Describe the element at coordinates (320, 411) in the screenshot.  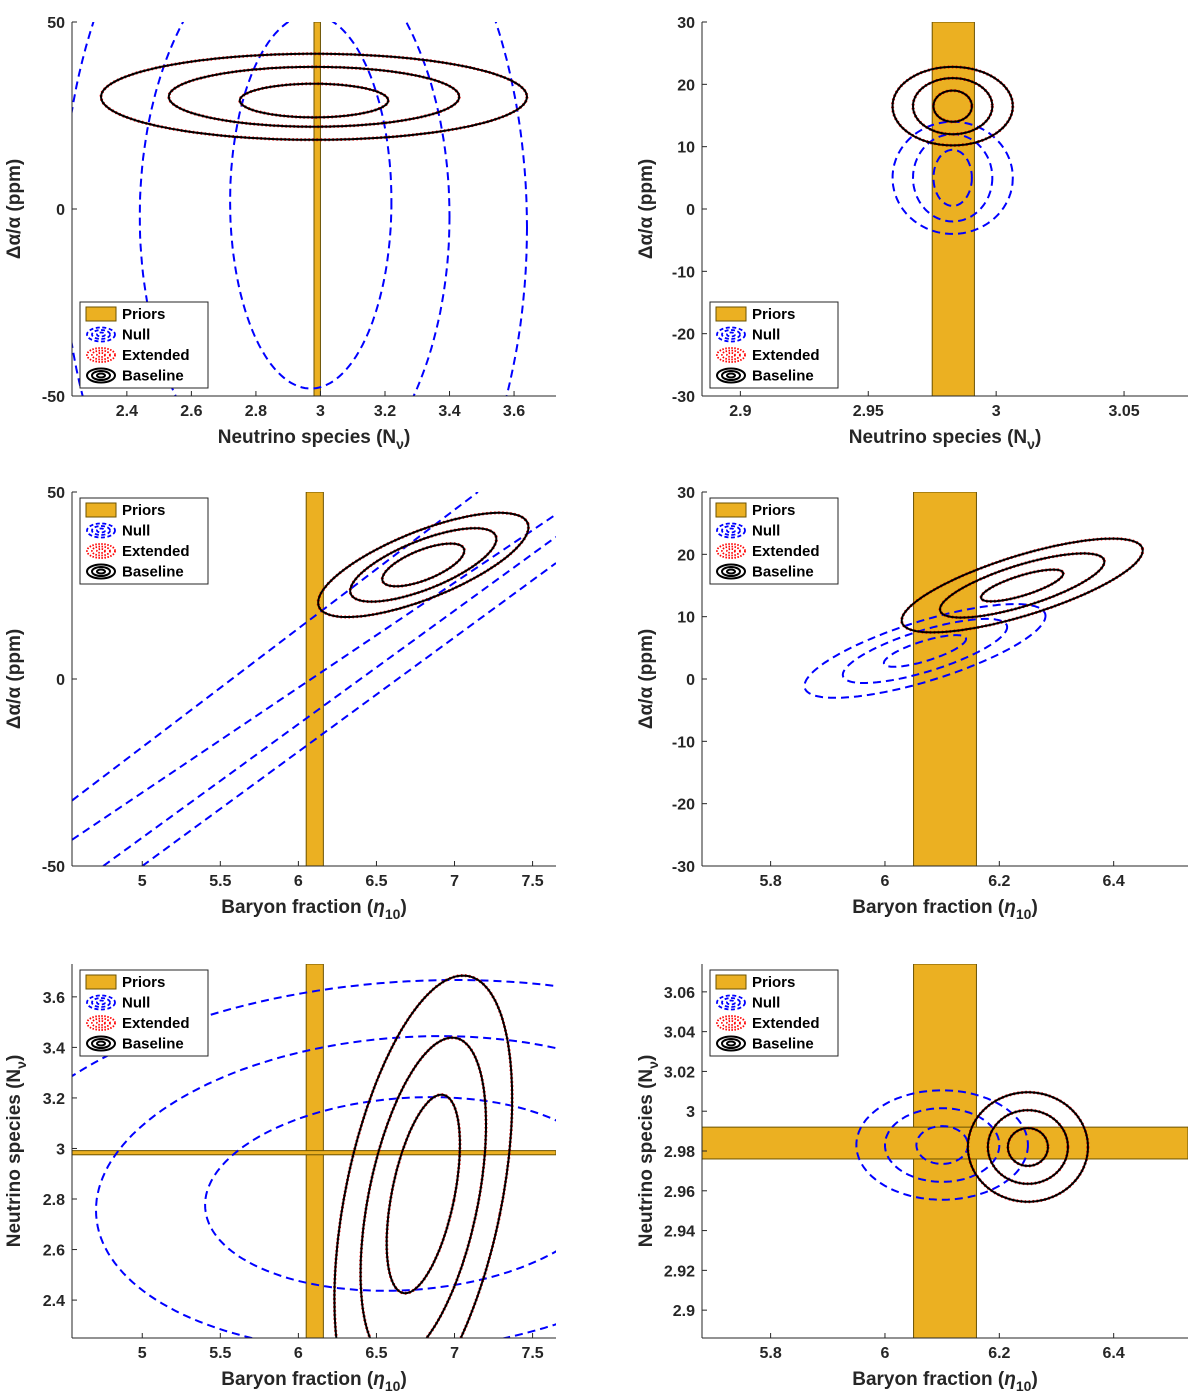
I see `x-tick-label: 3` at that location.